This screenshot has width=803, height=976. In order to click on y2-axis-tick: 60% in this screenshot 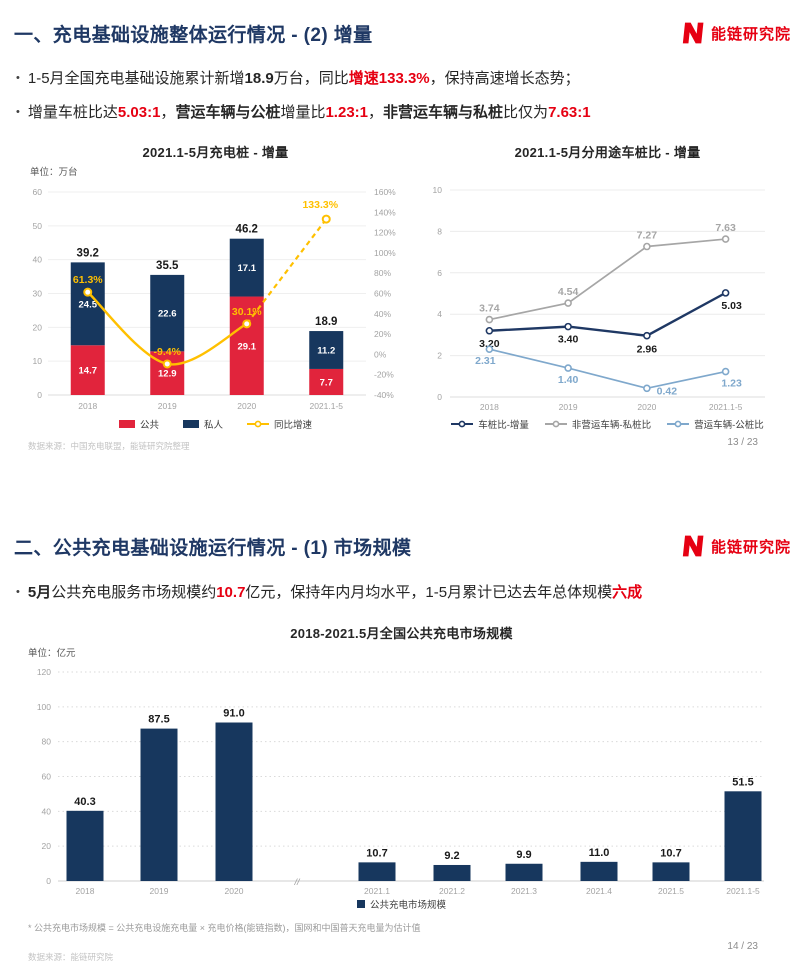, I will do `click(382, 294)`.